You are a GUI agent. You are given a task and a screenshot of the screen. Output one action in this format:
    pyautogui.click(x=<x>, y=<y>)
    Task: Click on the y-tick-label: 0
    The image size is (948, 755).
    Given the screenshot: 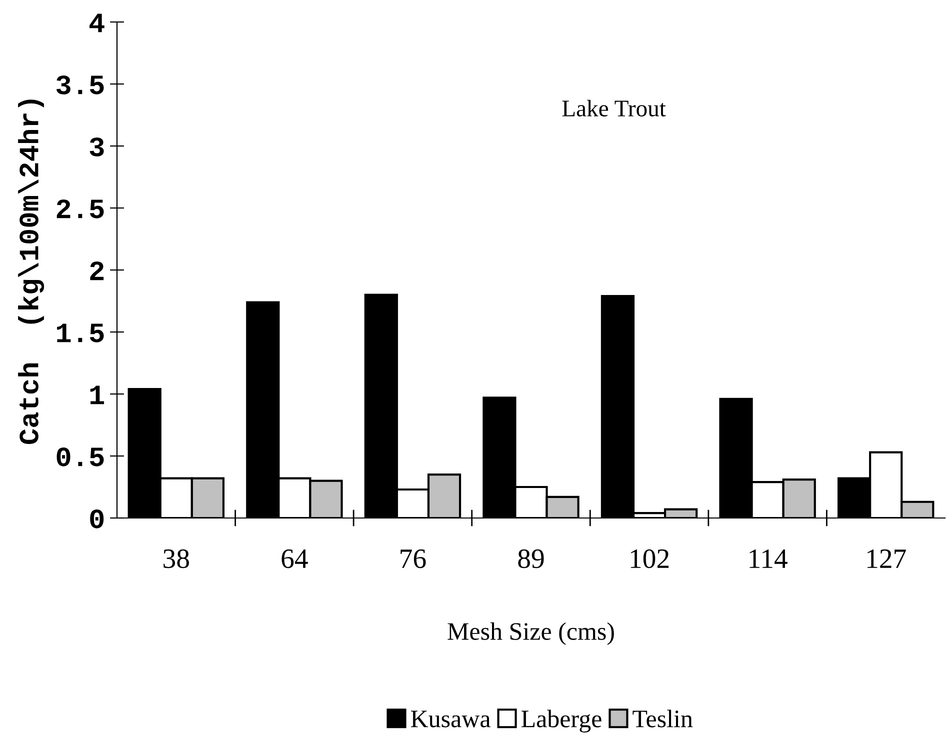 What is the action you would take?
    pyautogui.click(x=97, y=518)
    